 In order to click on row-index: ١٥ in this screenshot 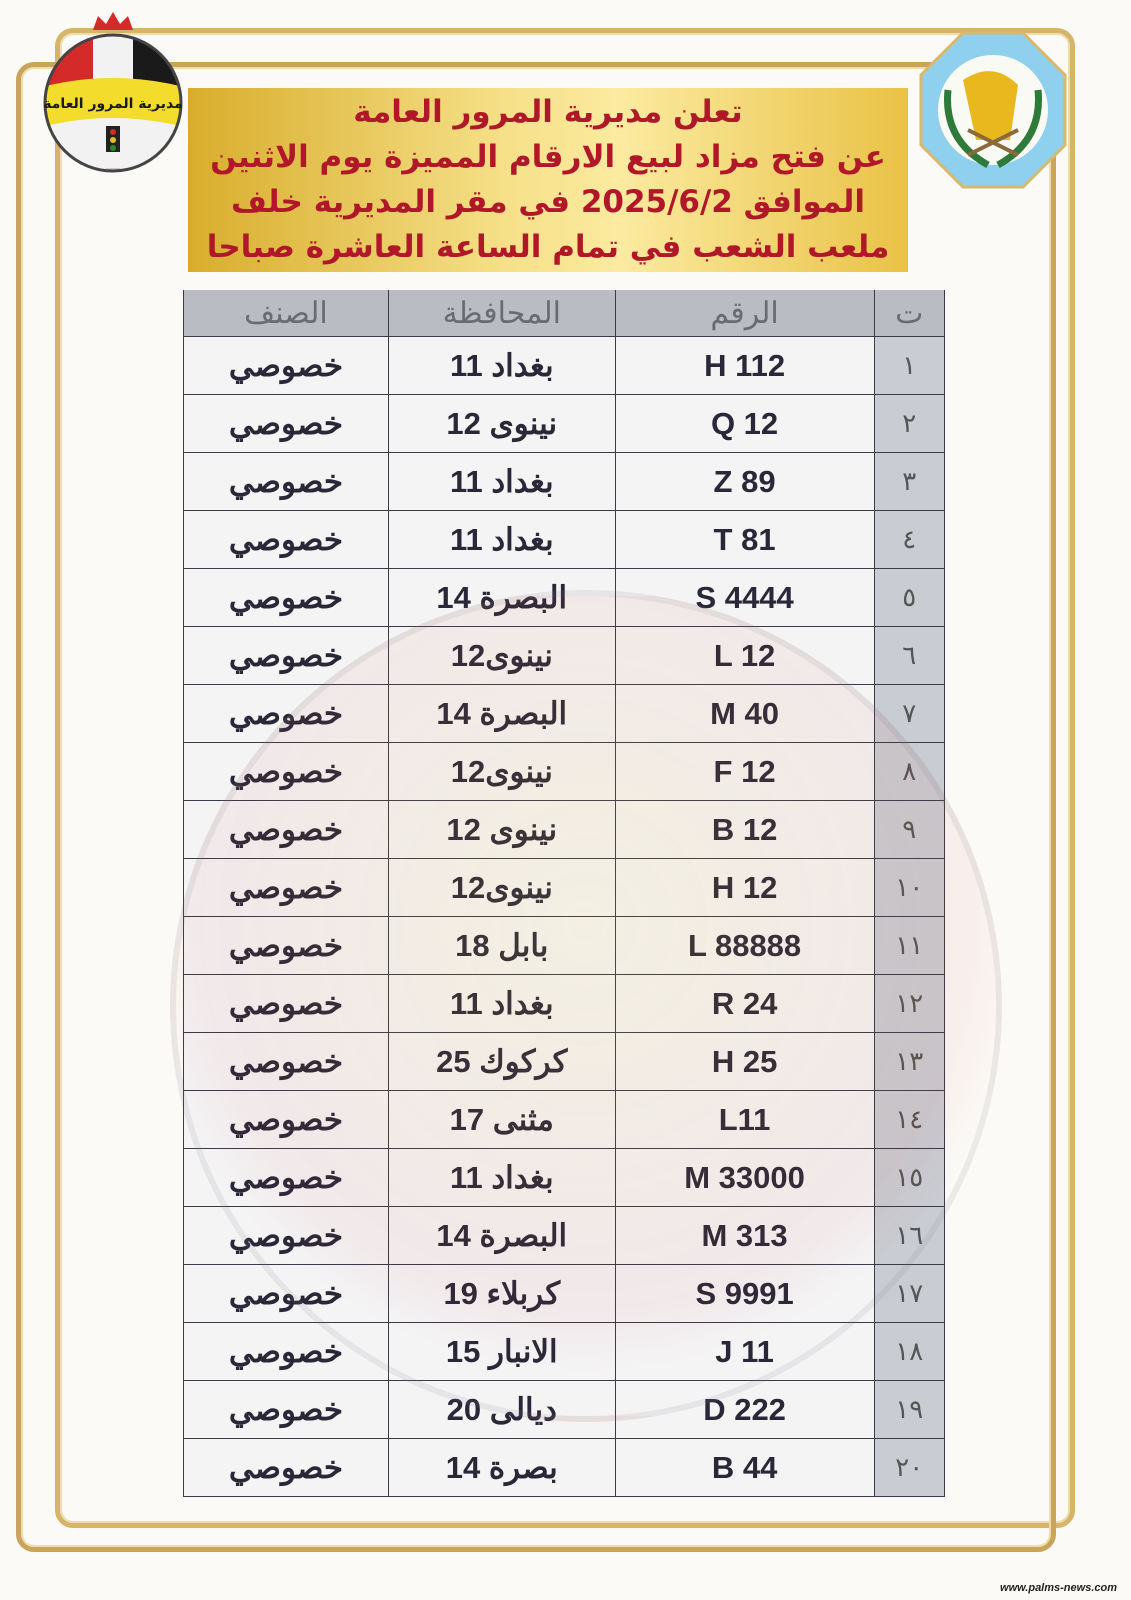, I will do `click(909, 1177)`.